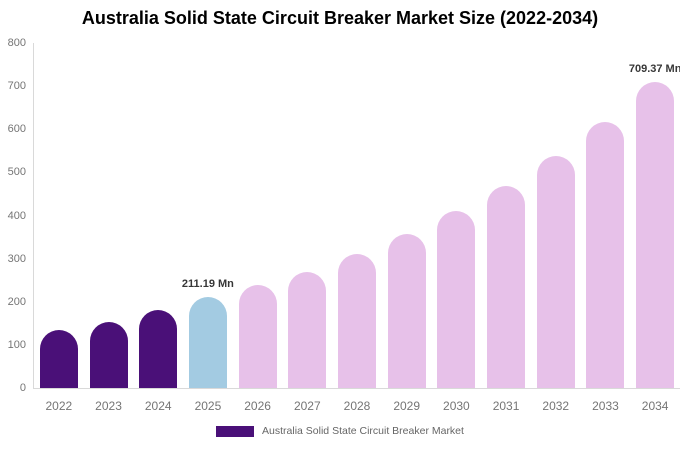 This screenshot has height=450, width=680. I want to click on bar-2028, so click(357, 321).